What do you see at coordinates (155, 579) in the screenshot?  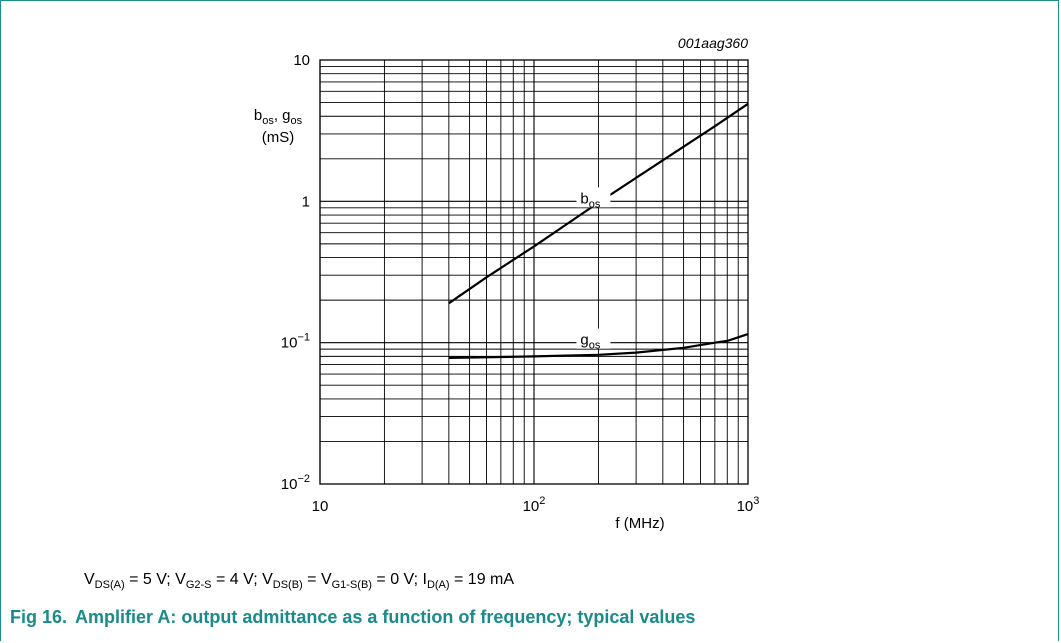 I see `condition-text: = 5 V; V` at bounding box center [155, 579].